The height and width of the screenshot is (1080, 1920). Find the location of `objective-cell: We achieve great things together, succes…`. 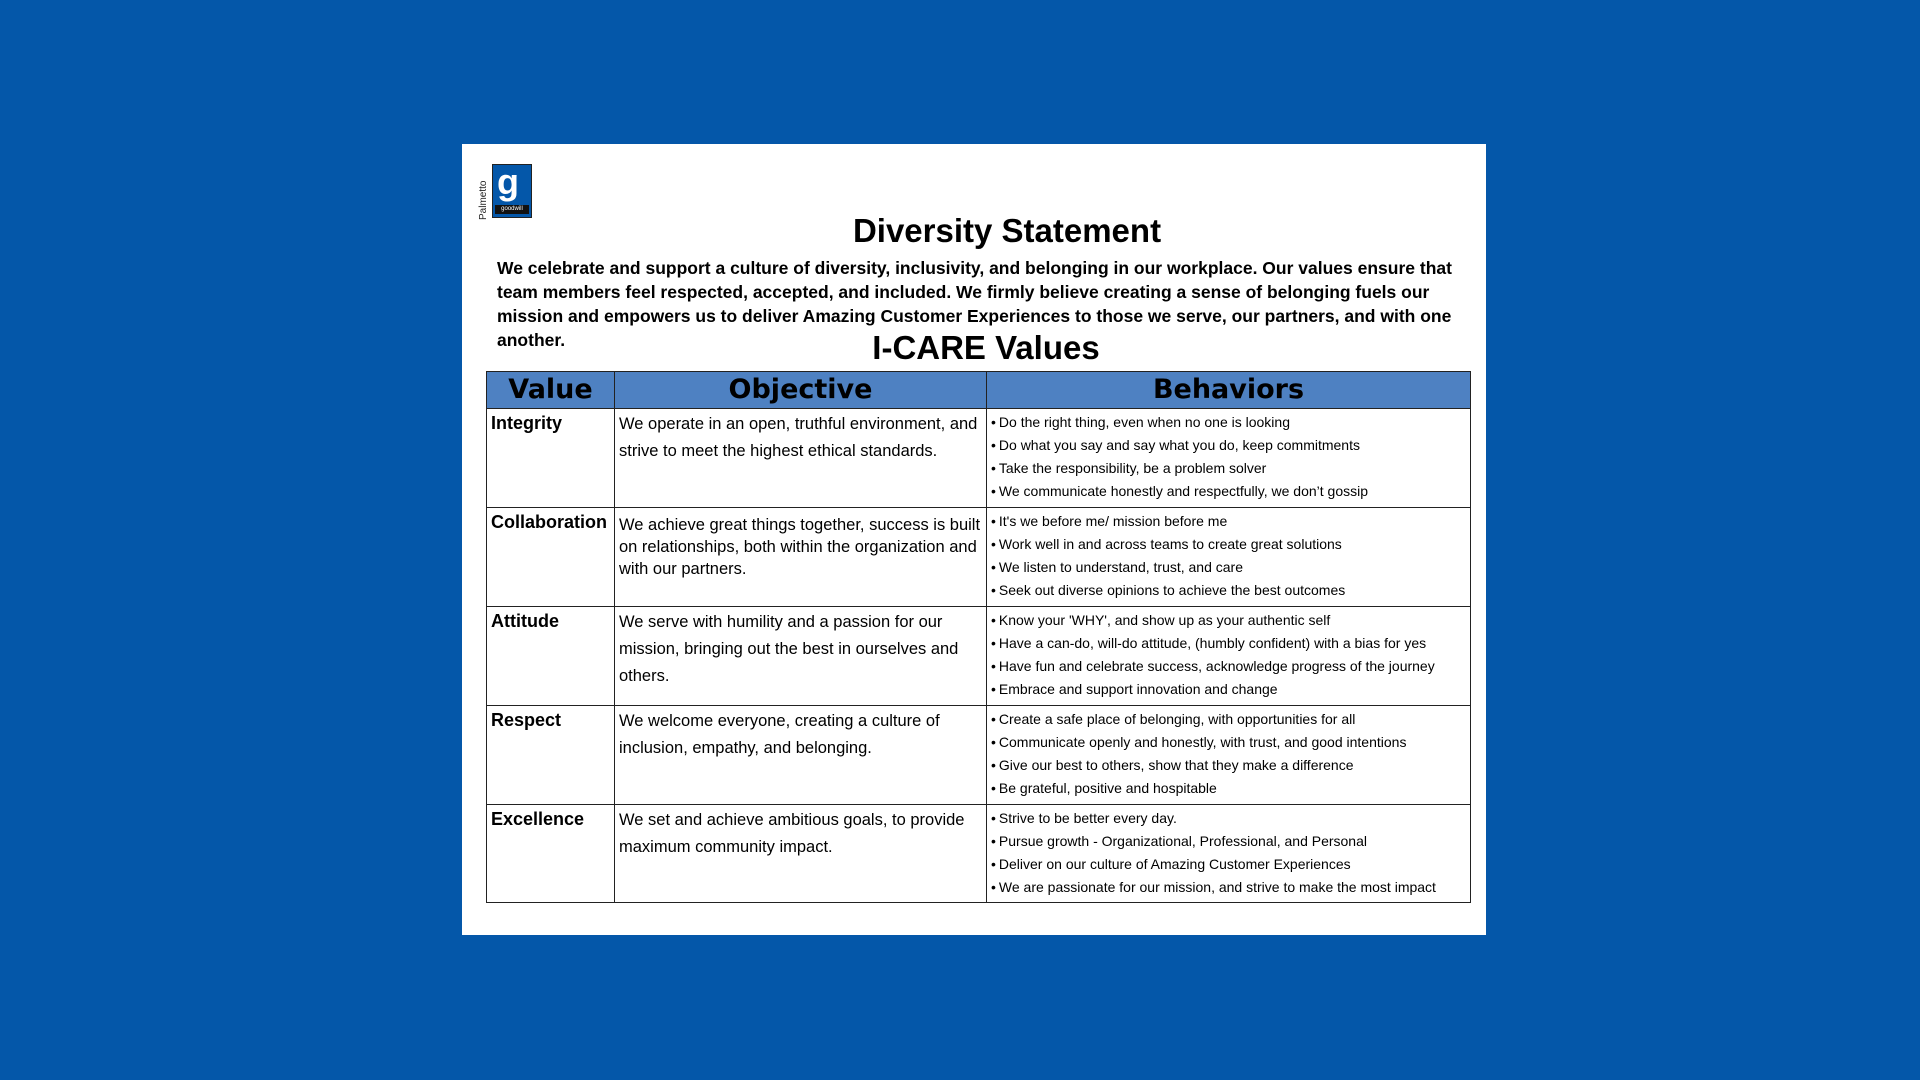

objective-cell: We achieve great things together, succes… is located at coordinates (800, 557).